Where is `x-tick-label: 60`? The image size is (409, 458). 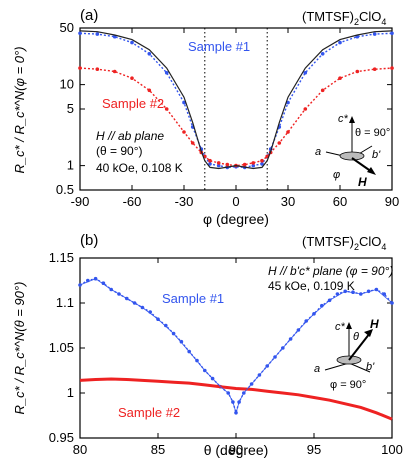
x-tick-label: 60 is located at coordinates (340, 201).